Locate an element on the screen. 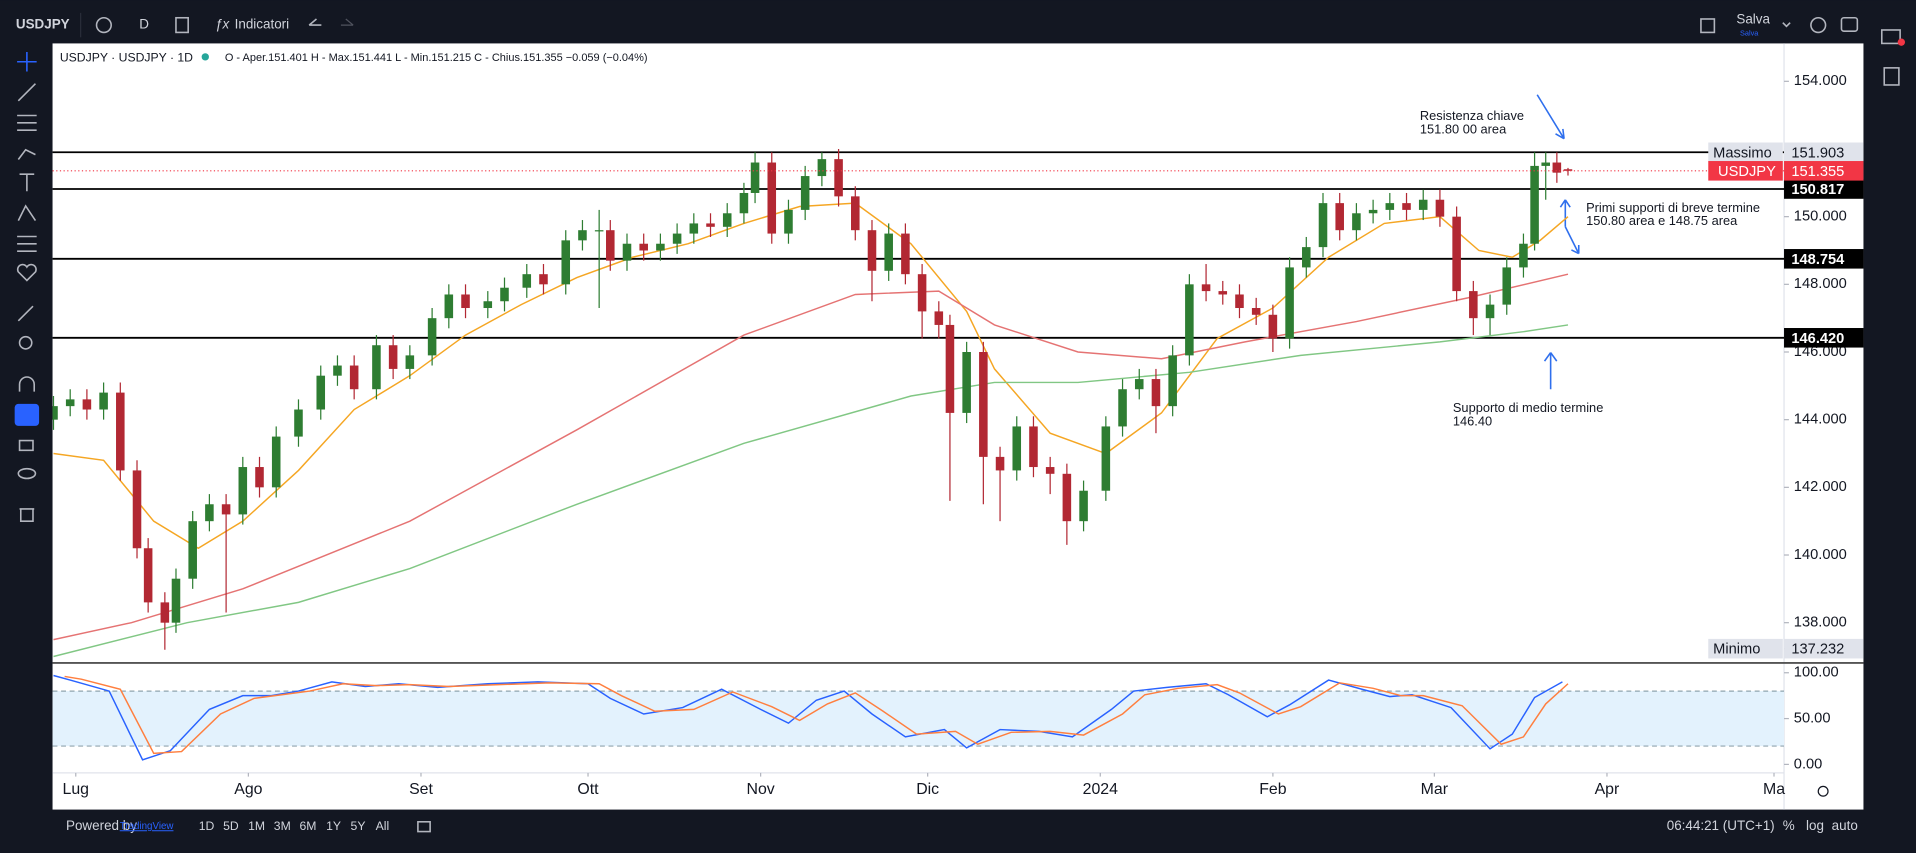  level-label: 146.420 is located at coordinates (1817, 339).